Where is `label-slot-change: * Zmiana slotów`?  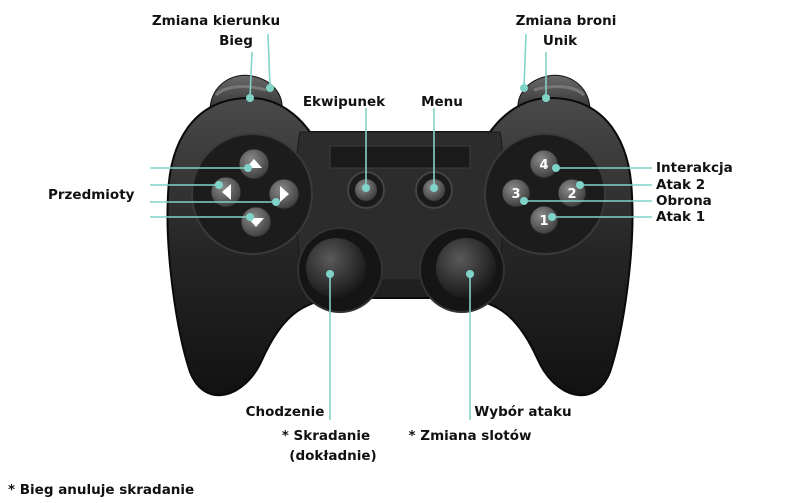
label-slot-change: * Zmiana slotów is located at coordinates (470, 436).